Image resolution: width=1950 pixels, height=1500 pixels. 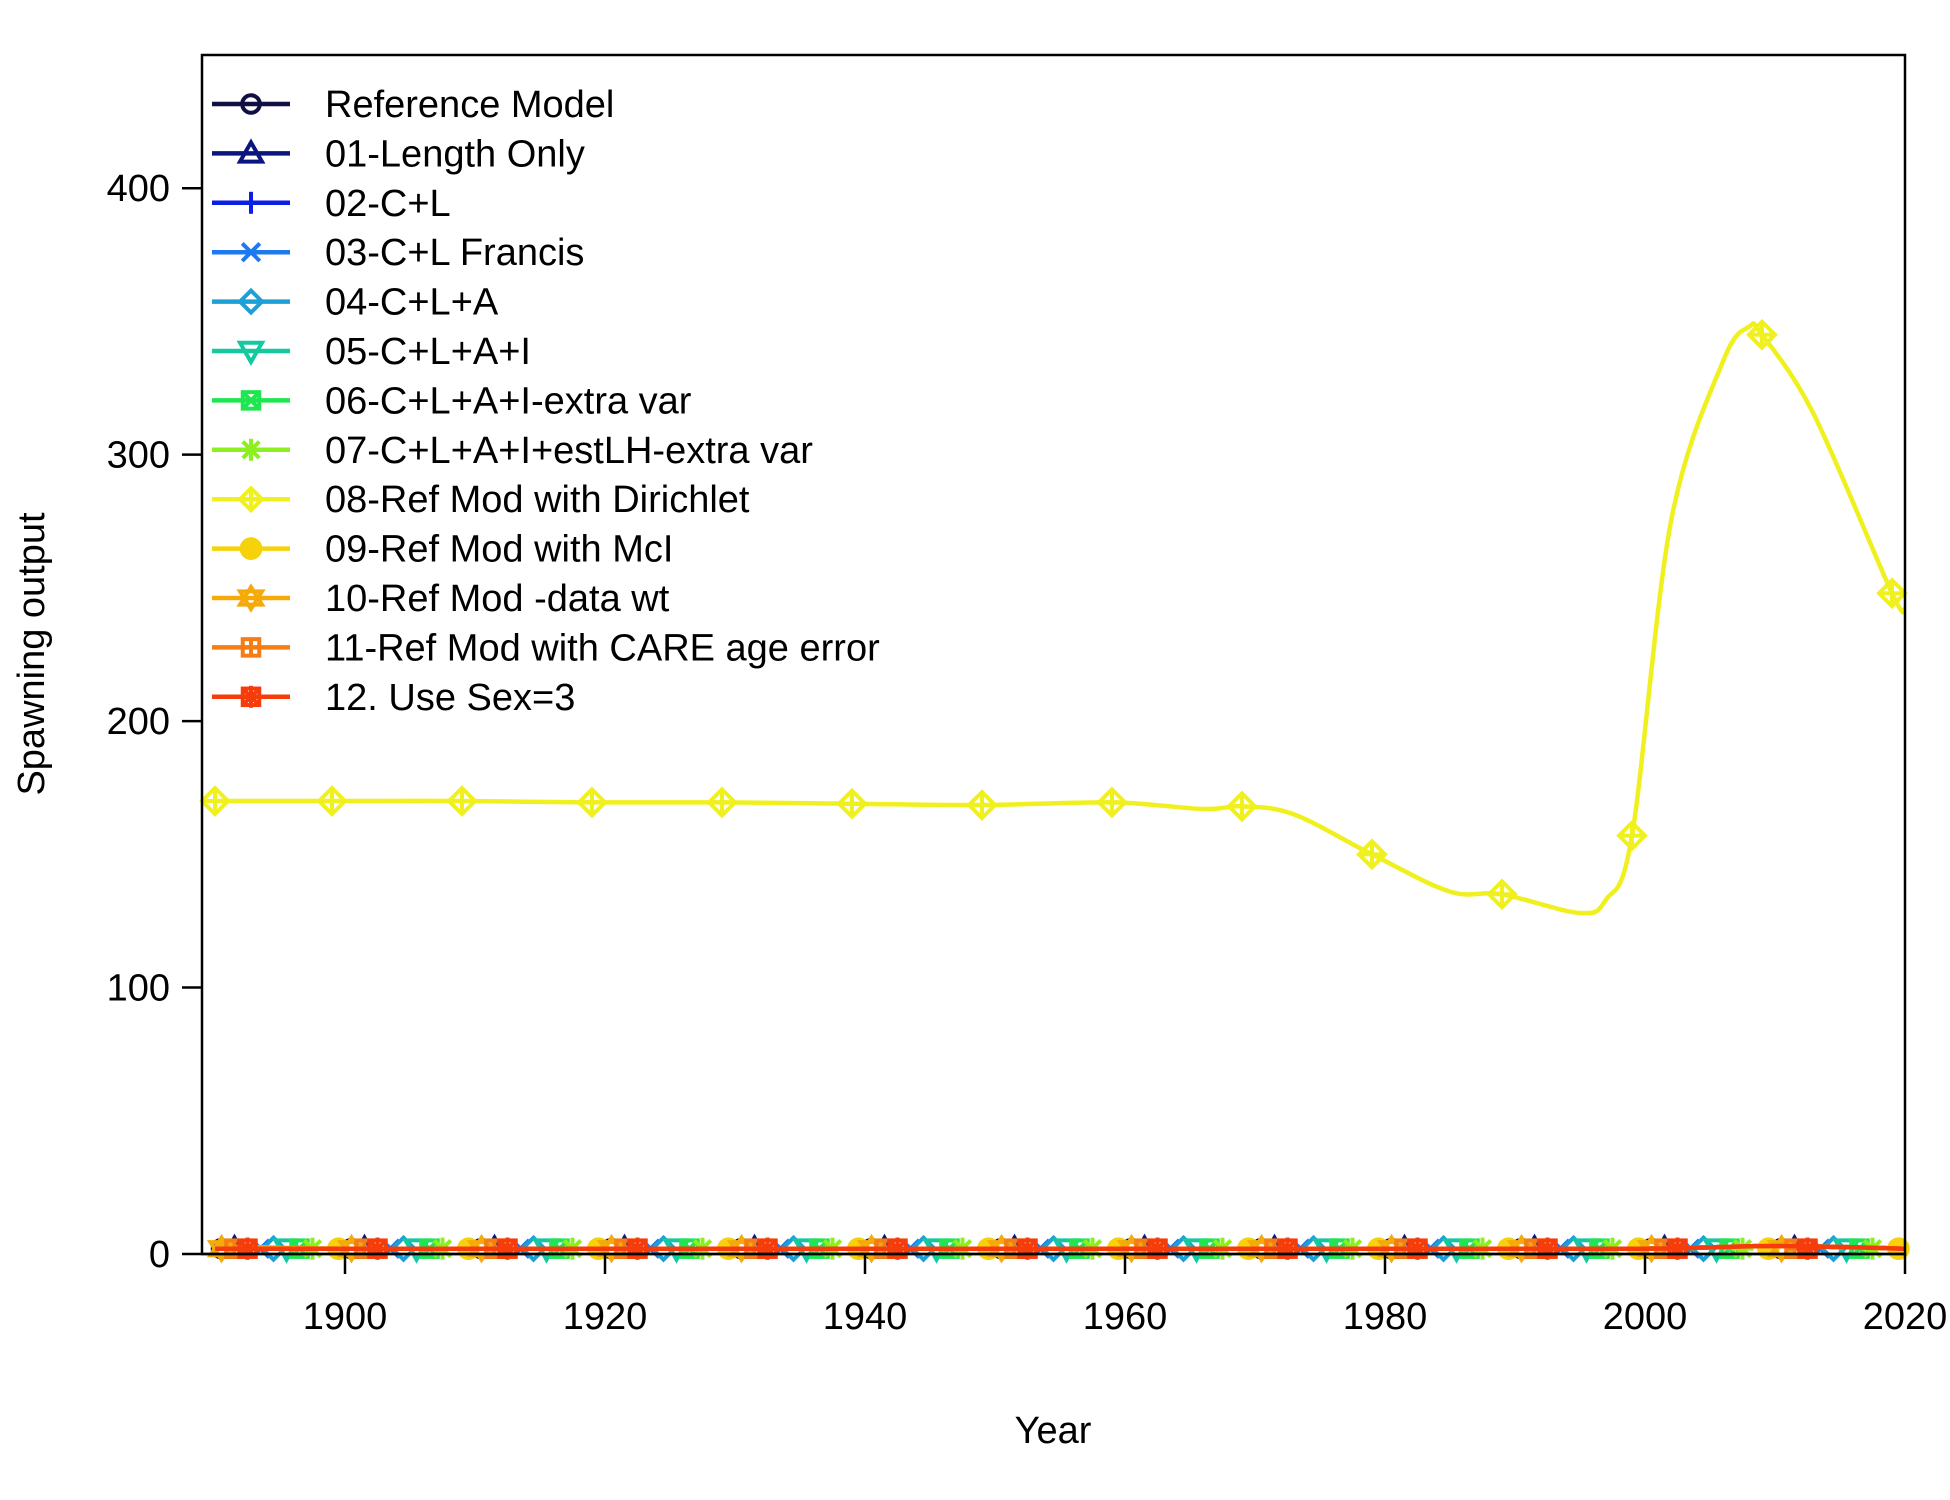 What do you see at coordinates (138, 989) in the screenshot?
I see `y-tick-label: 100` at bounding box center [138, 989].